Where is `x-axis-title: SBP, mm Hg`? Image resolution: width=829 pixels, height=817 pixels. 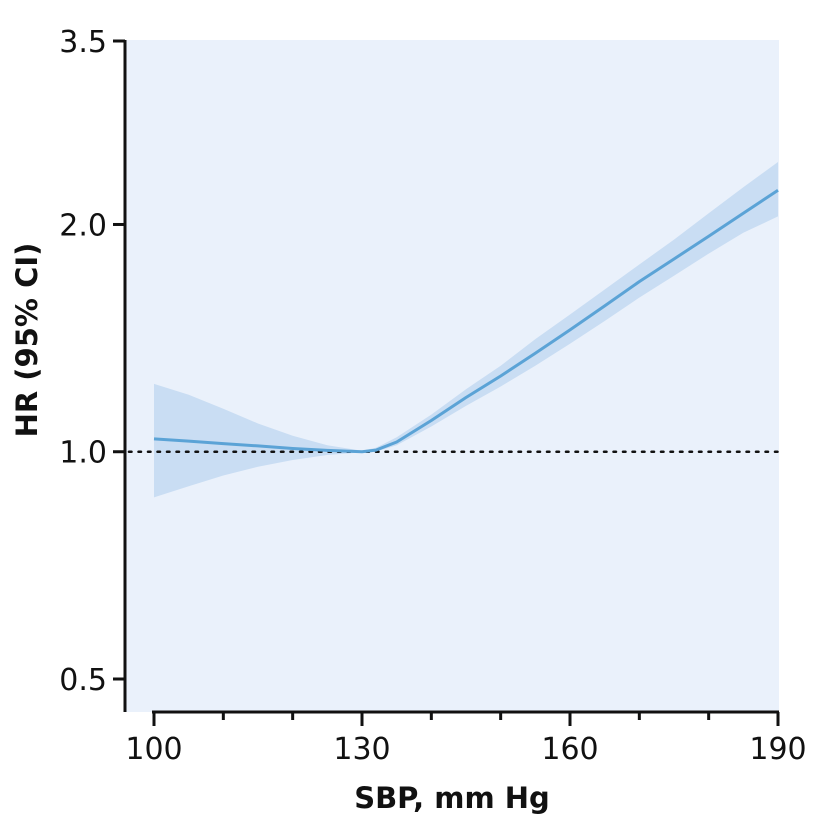
x-axis-title: SBP, mm Hg is located at coordinates (452, 798).